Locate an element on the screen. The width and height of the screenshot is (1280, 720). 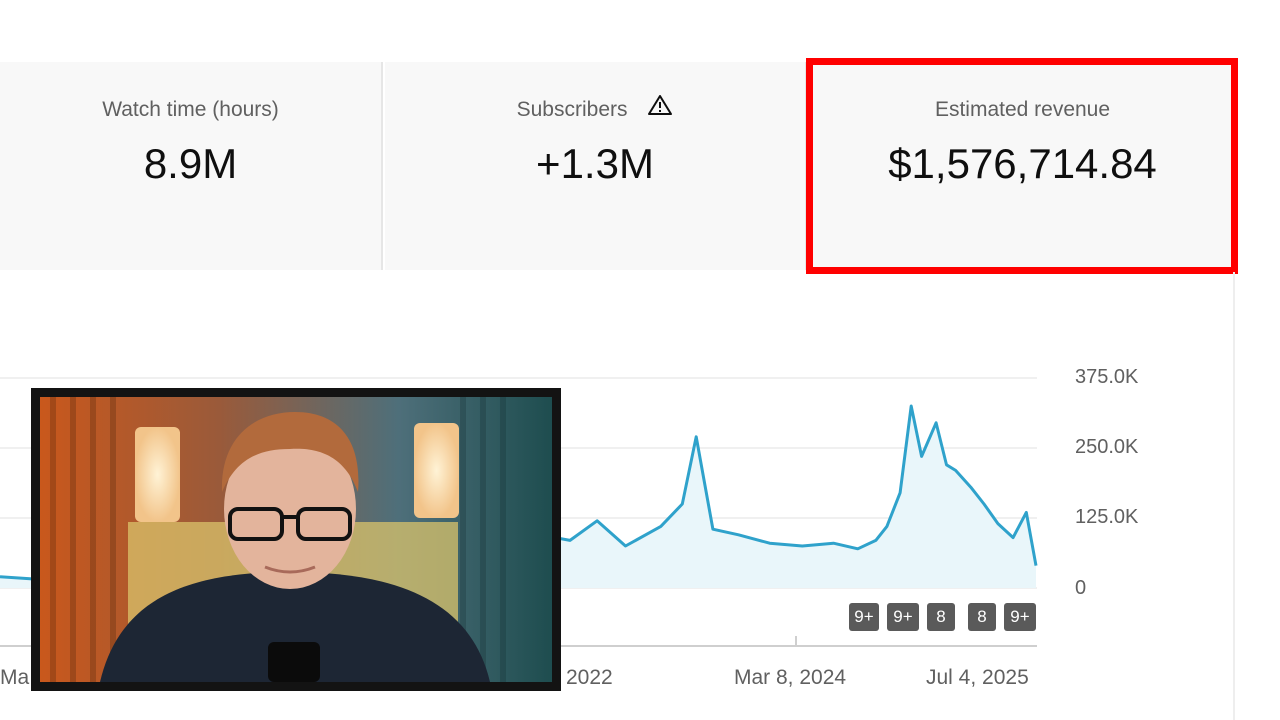
x-tick-label: Ma is located at coordinates (15, 677).